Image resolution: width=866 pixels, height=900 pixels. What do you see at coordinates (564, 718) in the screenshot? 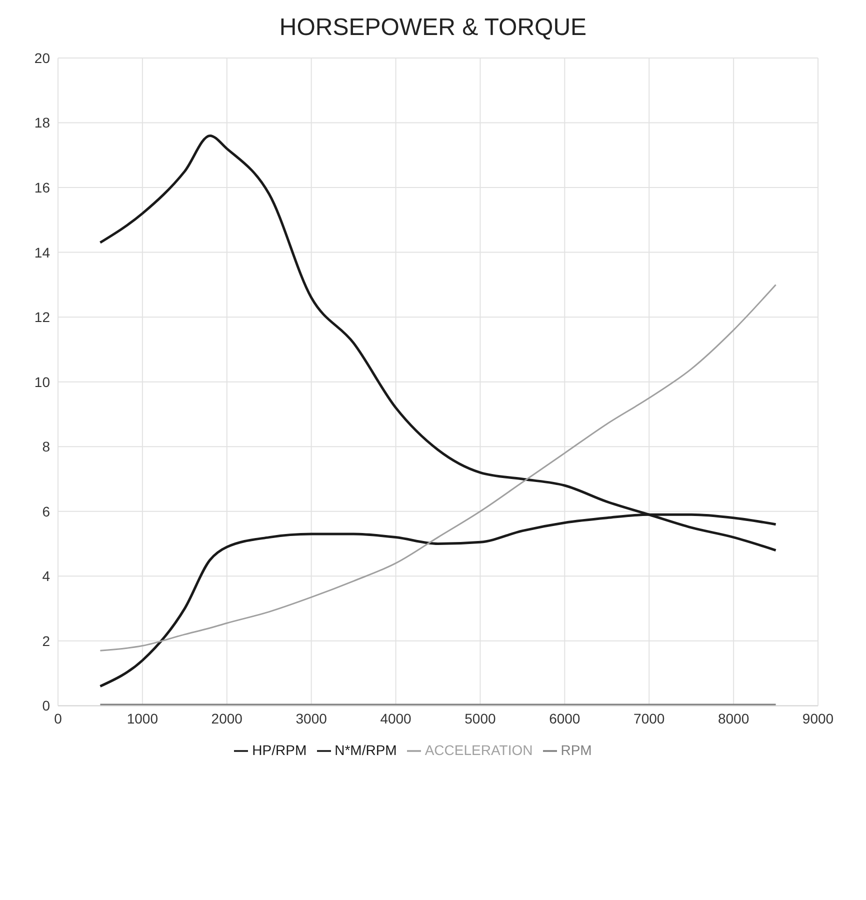
I see `x-tick-label: 6000` at bounding box center [564, 718].